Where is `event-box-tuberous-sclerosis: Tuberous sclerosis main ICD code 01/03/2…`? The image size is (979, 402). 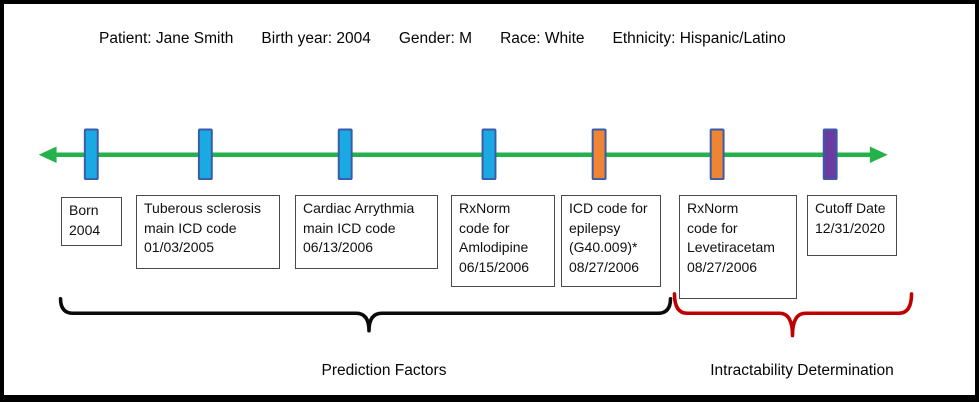 event-box-tuberous-sclerosis: Tuberous sclerosis main ICD code 01/03/2… is located at coordinates (208, 232).